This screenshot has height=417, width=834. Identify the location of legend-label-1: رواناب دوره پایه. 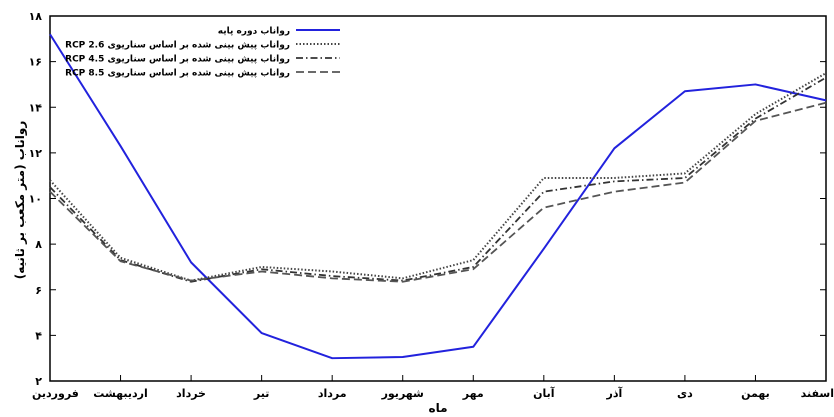
(254, 32).